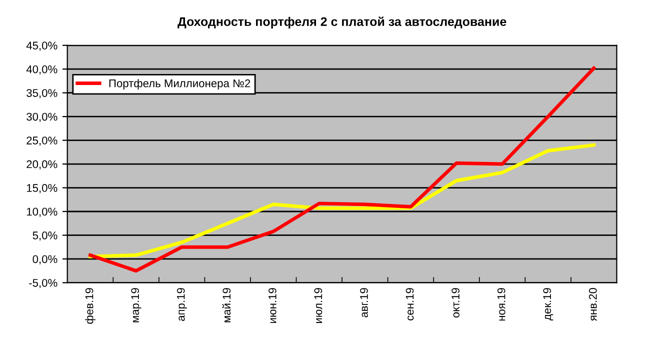  Describe the element at coordinates (42, 46) in the screenshot. I see `y-tick-label: 45,0%` at that location.